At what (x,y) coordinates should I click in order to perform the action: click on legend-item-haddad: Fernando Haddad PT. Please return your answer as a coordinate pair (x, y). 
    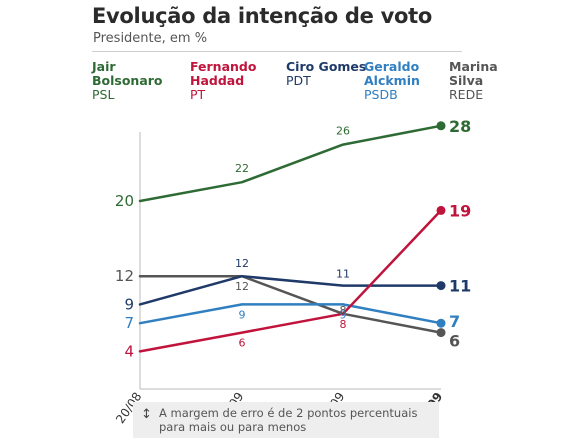
    Looking at the image, I should click on (235, 81).